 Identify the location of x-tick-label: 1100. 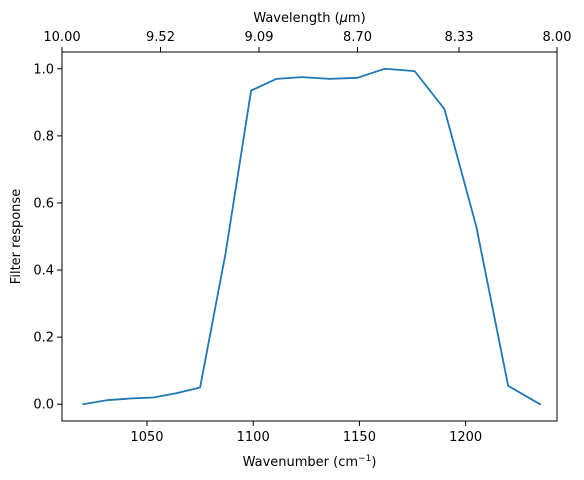
(253, 437).